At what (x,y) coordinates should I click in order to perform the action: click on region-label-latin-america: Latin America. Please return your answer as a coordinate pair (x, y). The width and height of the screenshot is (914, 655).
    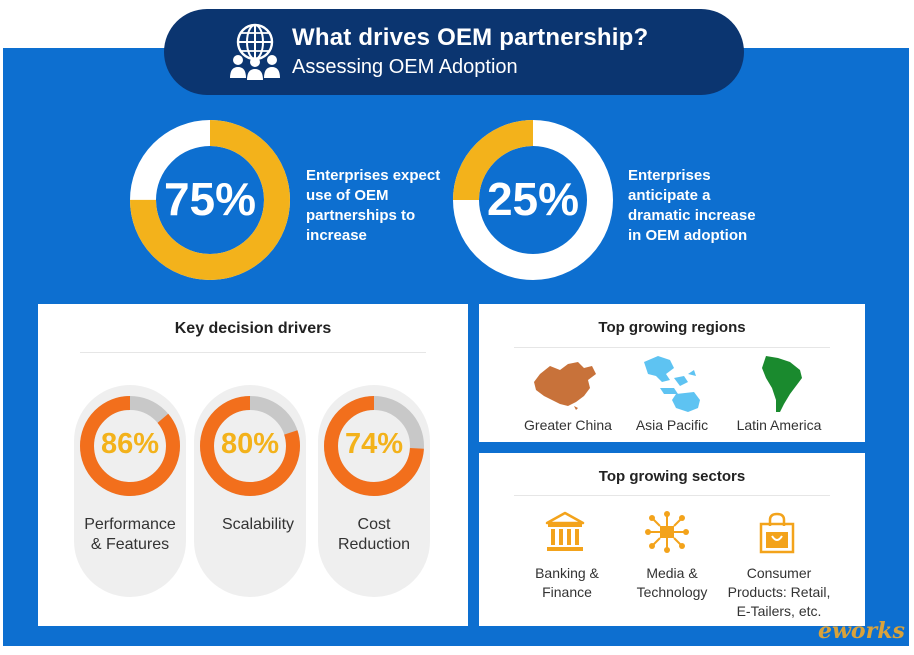
    Looking at the image, I should click on (779, 425).